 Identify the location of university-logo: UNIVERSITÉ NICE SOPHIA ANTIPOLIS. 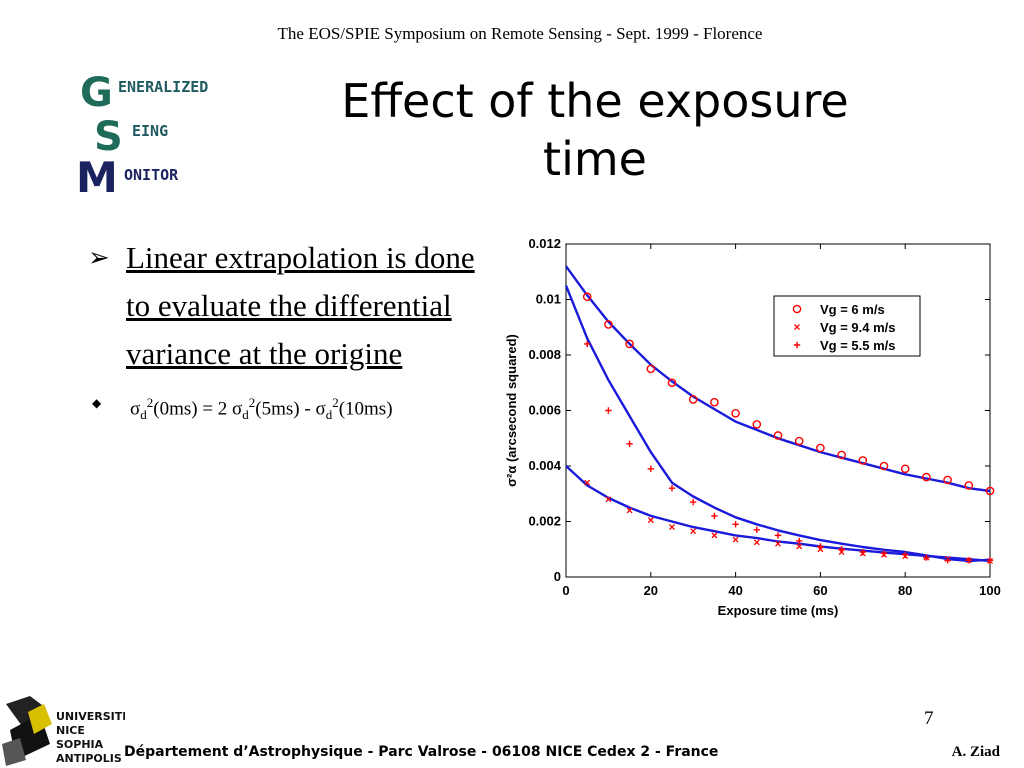
(63, 731).